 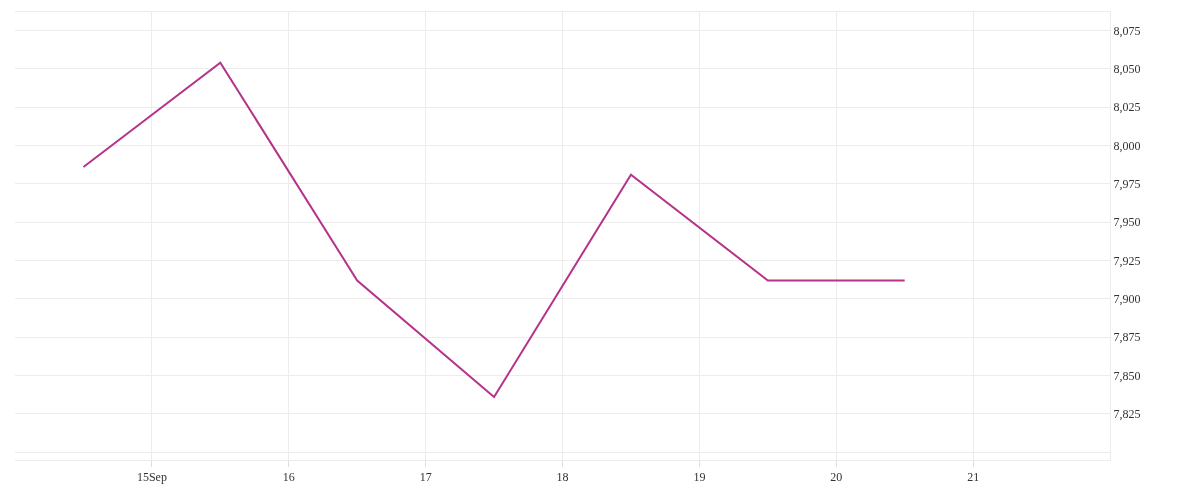 What do you see at coordinates (562, 477) in the screenshot?
I see `x-tick-label: 18` at bounding box center [562, 477].